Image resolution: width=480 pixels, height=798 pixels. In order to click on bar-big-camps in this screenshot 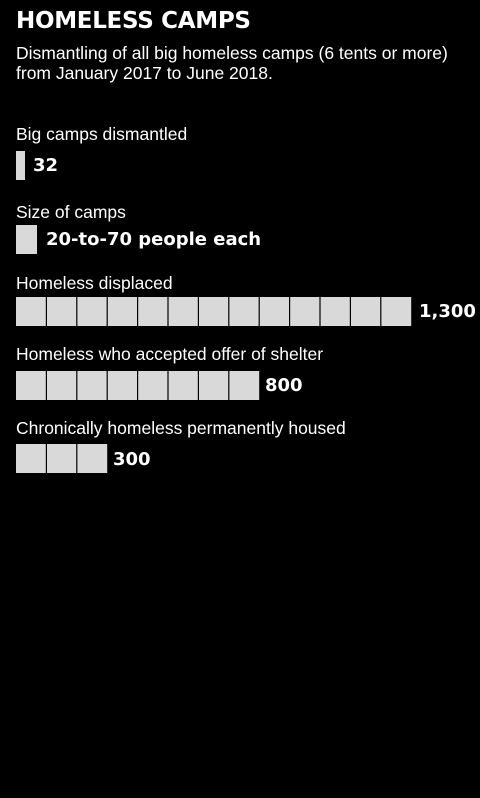, I will do `click(20, 165)`.